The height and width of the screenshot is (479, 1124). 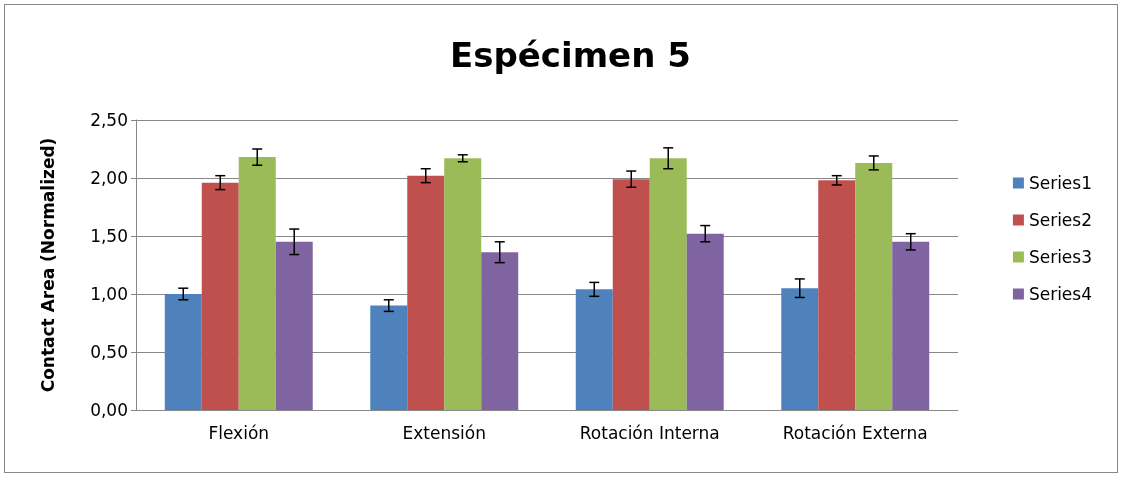 What do you see at coordinates (1060, 294) in the screenshot?
I see `legend-label: Series4` at bounding box center [1060, 294].